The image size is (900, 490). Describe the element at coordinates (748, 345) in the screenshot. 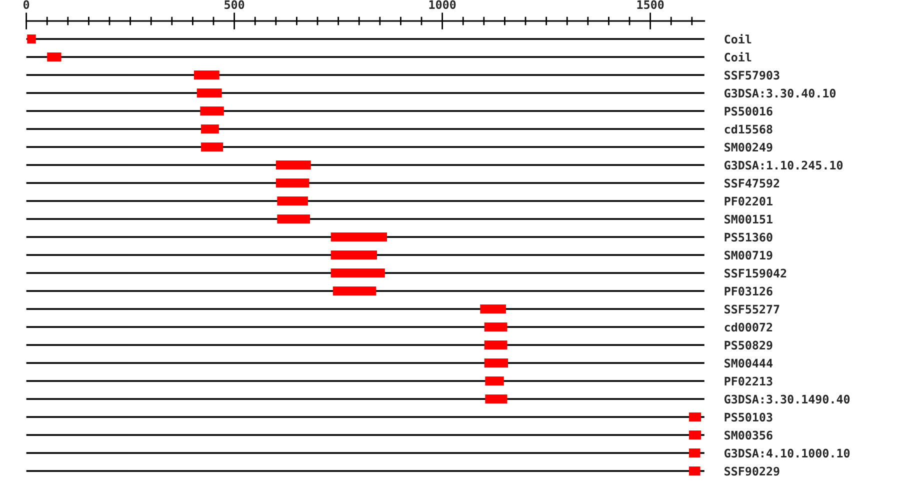

I see `y-tick-label: PS50829` at that location.